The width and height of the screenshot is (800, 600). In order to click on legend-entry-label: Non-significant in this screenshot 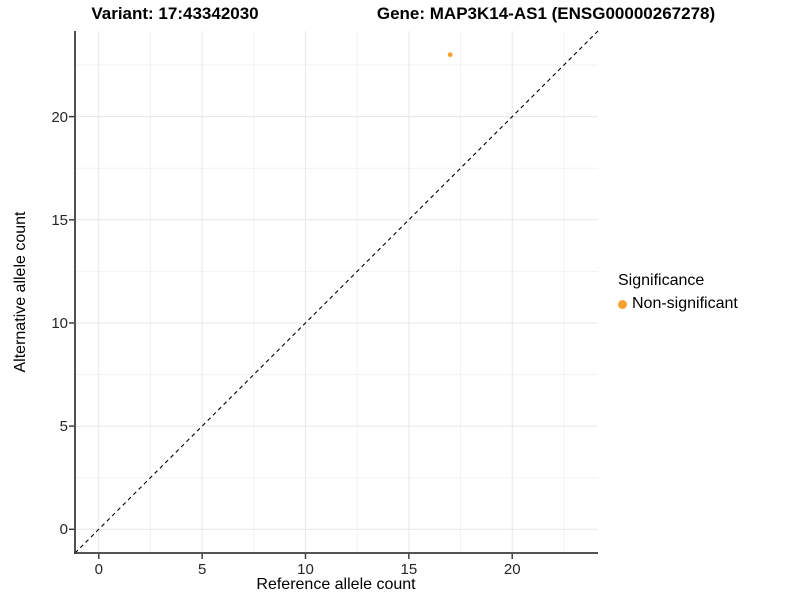, I will do `click(685, 303)`.